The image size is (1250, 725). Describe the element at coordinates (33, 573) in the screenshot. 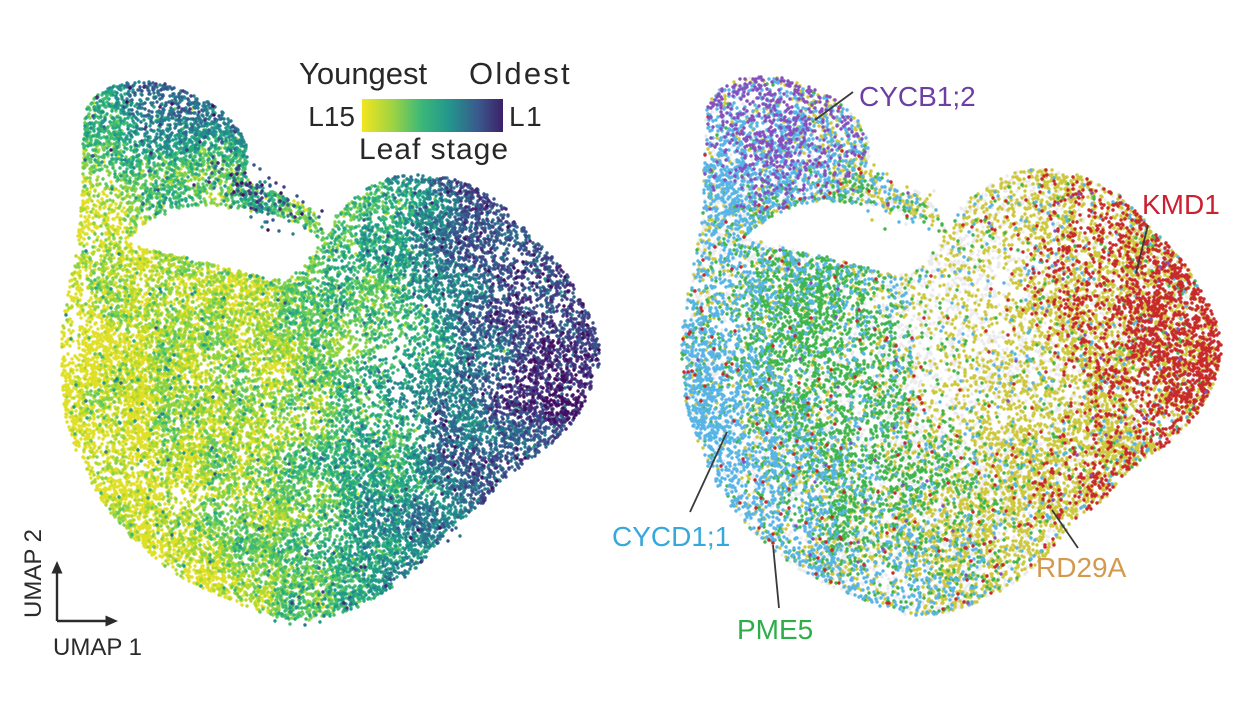

I see `svg-text: UMAP 2` at that location.